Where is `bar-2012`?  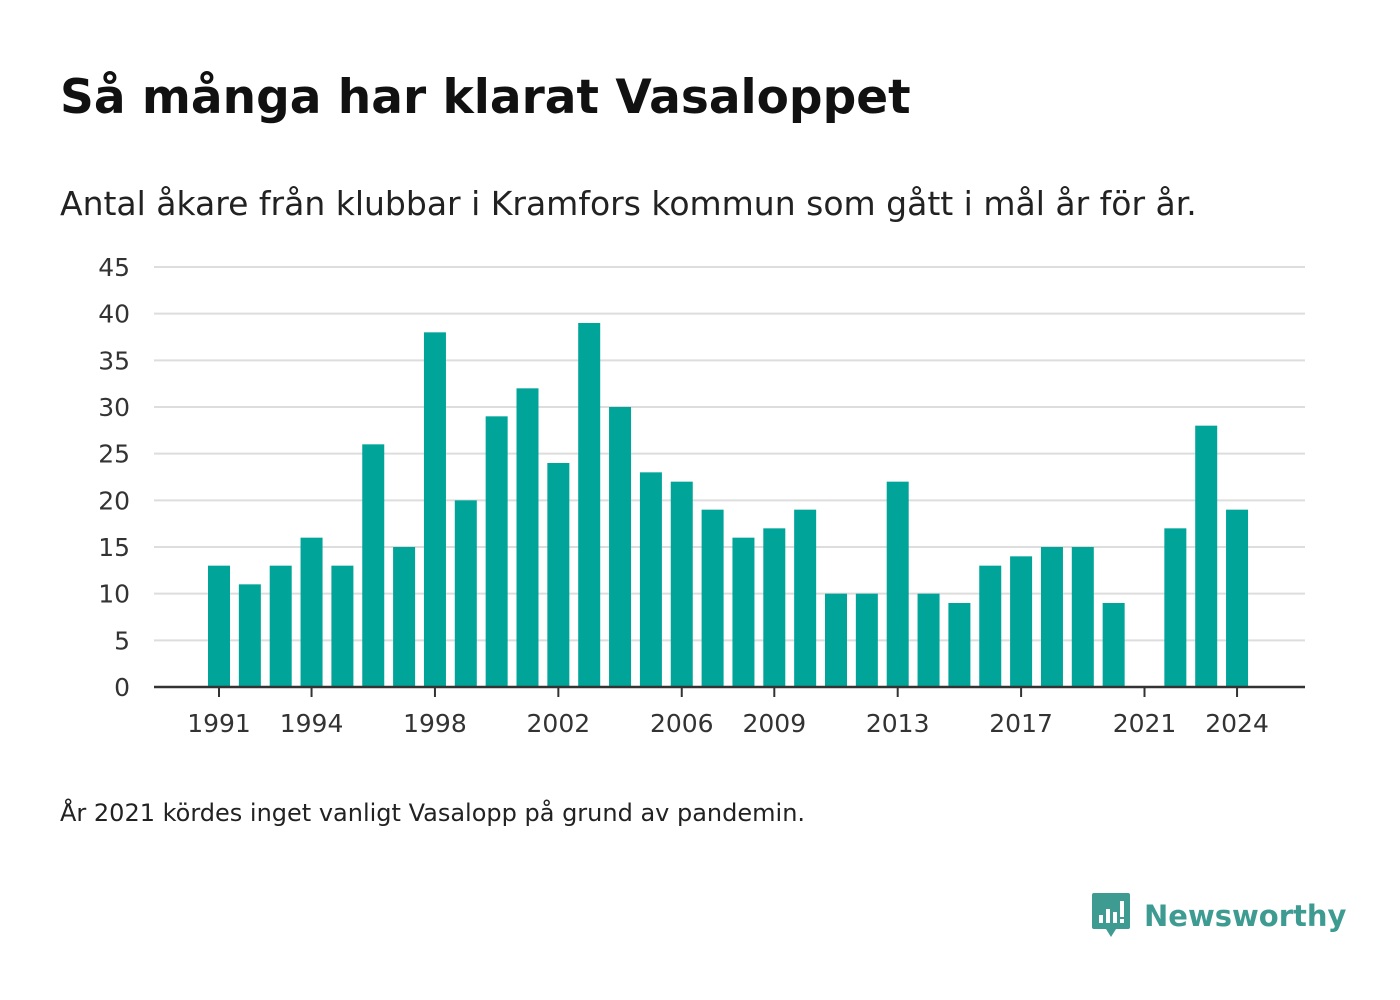 bar-2012 is located at coordinates (866, 640).